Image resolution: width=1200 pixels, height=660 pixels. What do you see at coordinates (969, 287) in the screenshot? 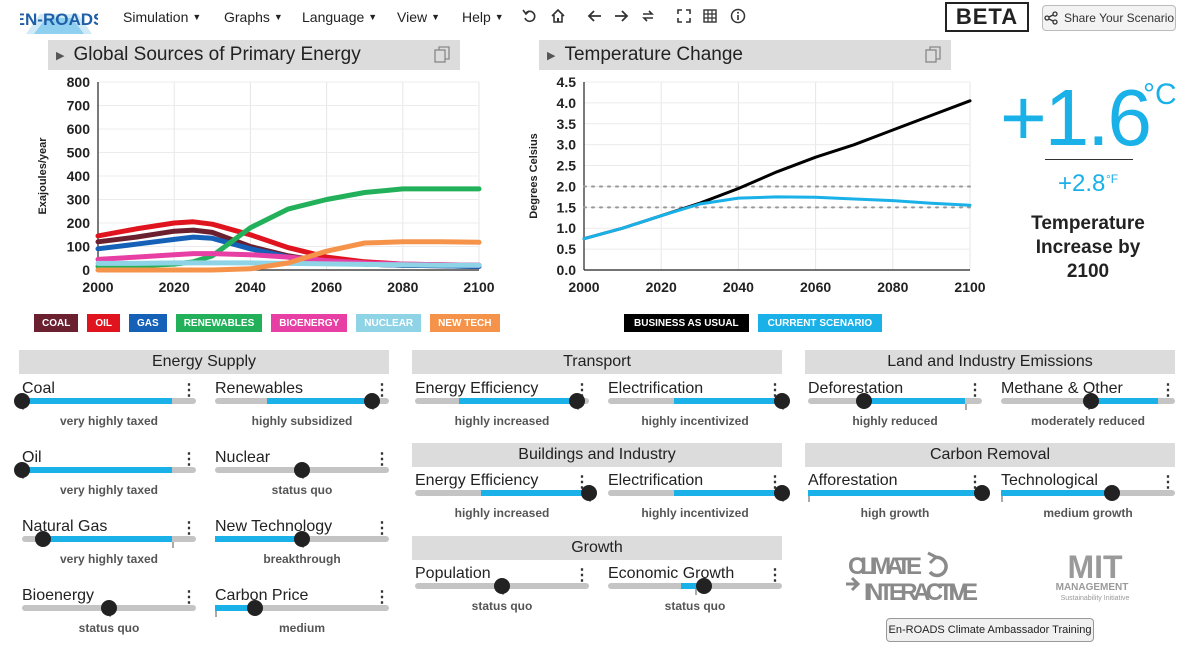
I see `x-tick-label: 2100` at bounding box center [969, 287].